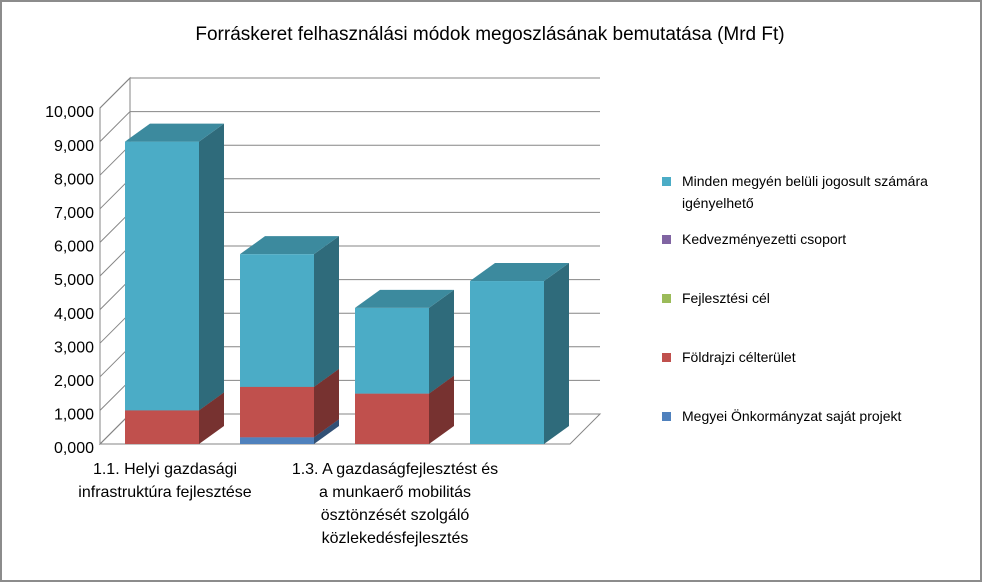 Image resolution: width=982 pixels, height=582 pixels. I want to click on legend-label: Földrajzi célterület, so click(739, 357).